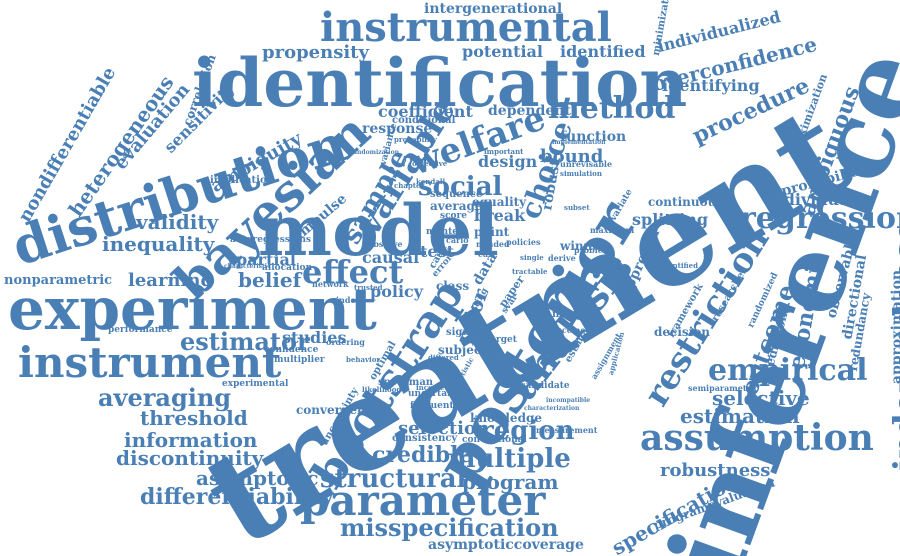 The image size is (900, 556). What do you see at coordinates (422, 455) in the screenshot?
I see `word: credible` at bounding box center [422, 455].